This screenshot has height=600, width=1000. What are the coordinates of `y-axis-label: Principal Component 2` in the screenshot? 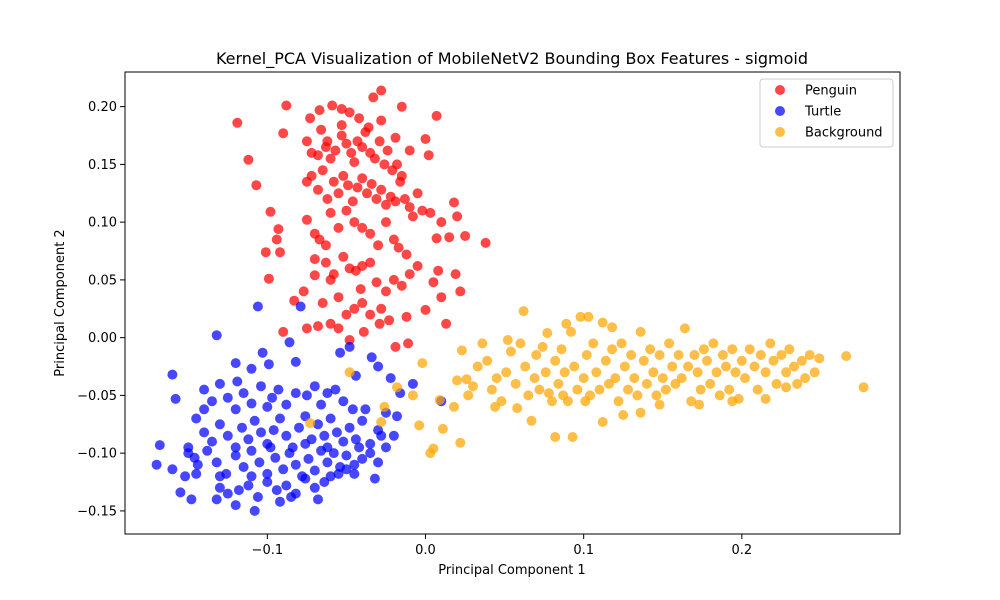 It's located at (60, 302).